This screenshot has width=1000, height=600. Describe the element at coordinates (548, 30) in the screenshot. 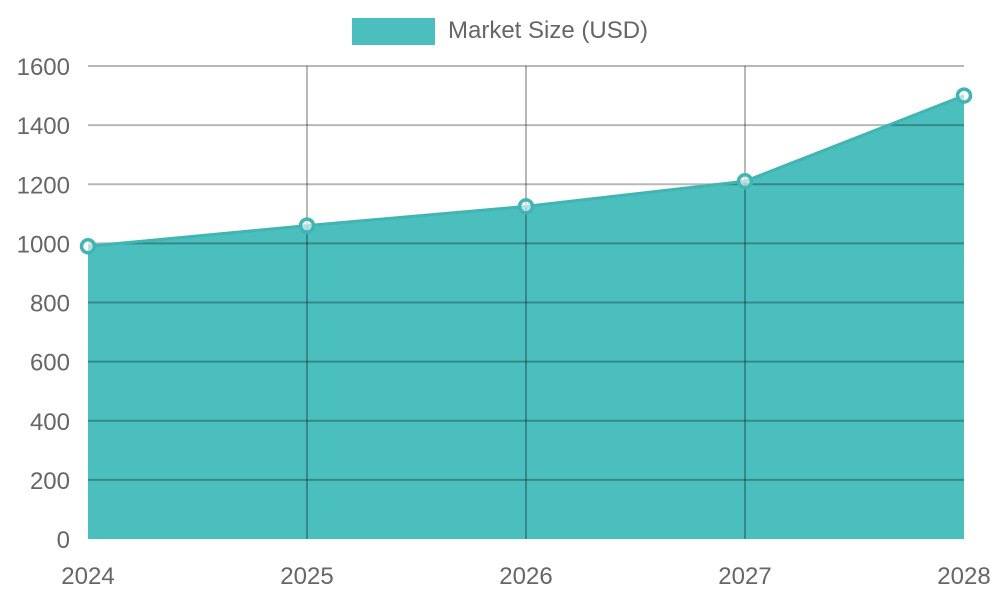

I see `legend-label: Market Size (USD)` at that location.